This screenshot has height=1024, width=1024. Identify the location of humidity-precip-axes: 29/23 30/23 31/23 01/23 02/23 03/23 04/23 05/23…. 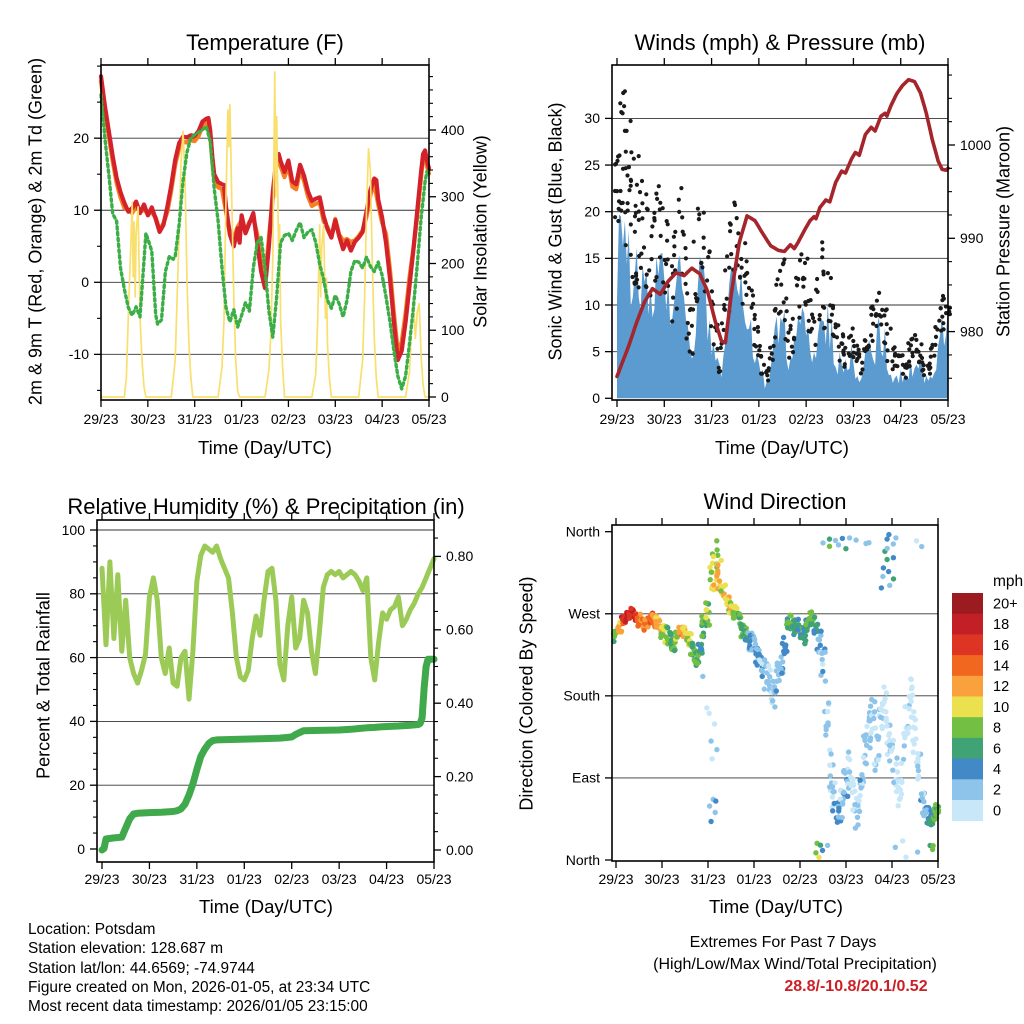
(267, 700).